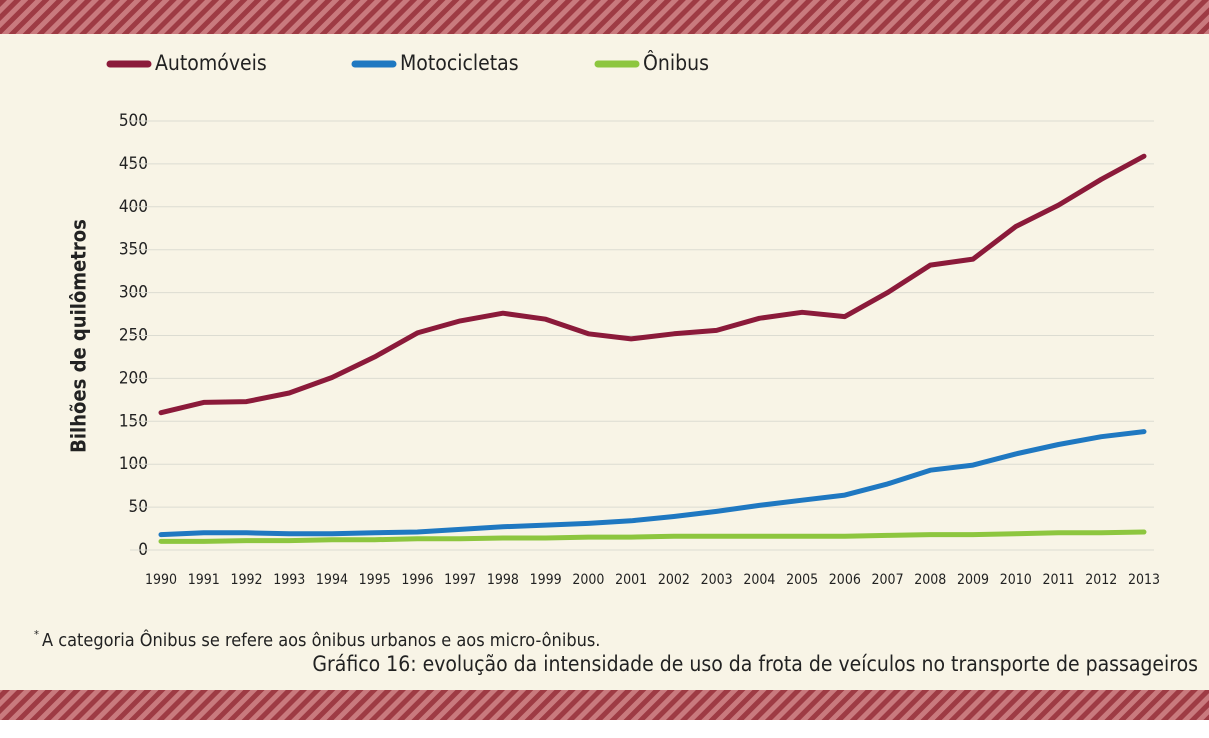 This screenshot has width=1209, height=738. I want to click on x-tick-label: 1993, so click(289, 580).